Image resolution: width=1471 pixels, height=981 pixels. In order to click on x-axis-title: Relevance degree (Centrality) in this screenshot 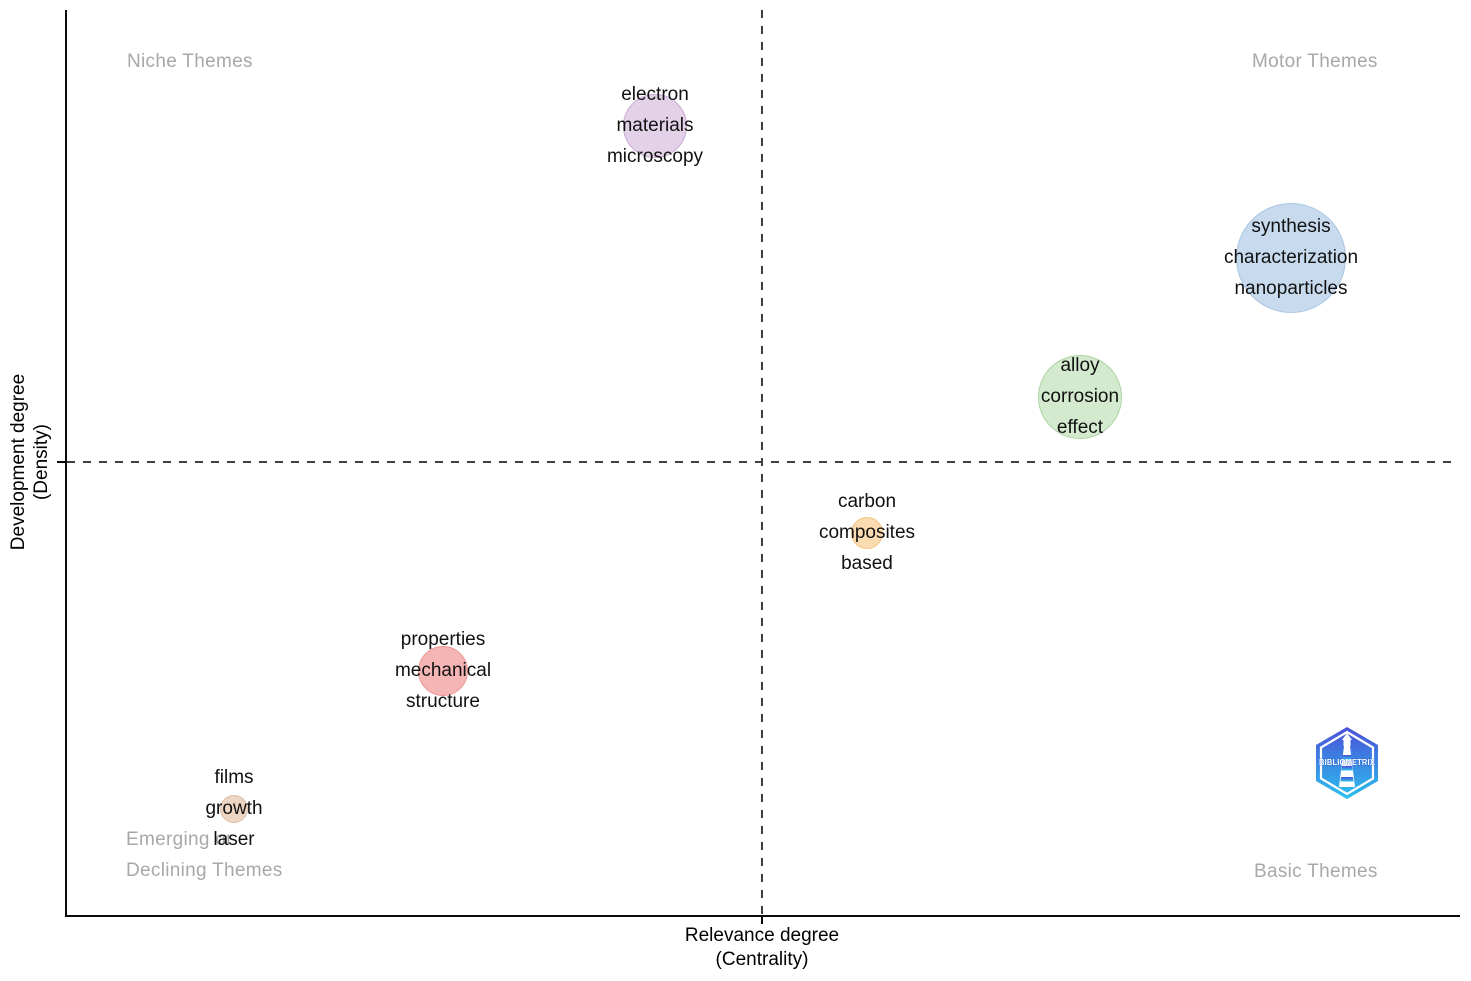, I will do `click(762, 948)`.